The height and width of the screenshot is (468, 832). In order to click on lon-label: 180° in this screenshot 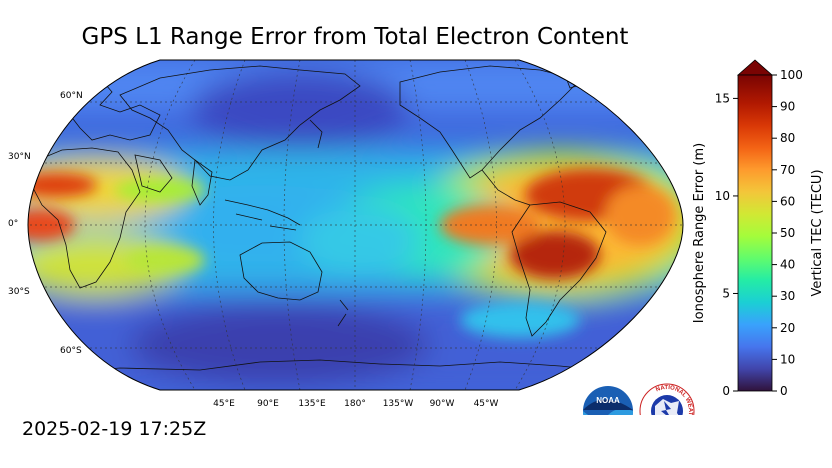, I will do `click(355, 404)`.